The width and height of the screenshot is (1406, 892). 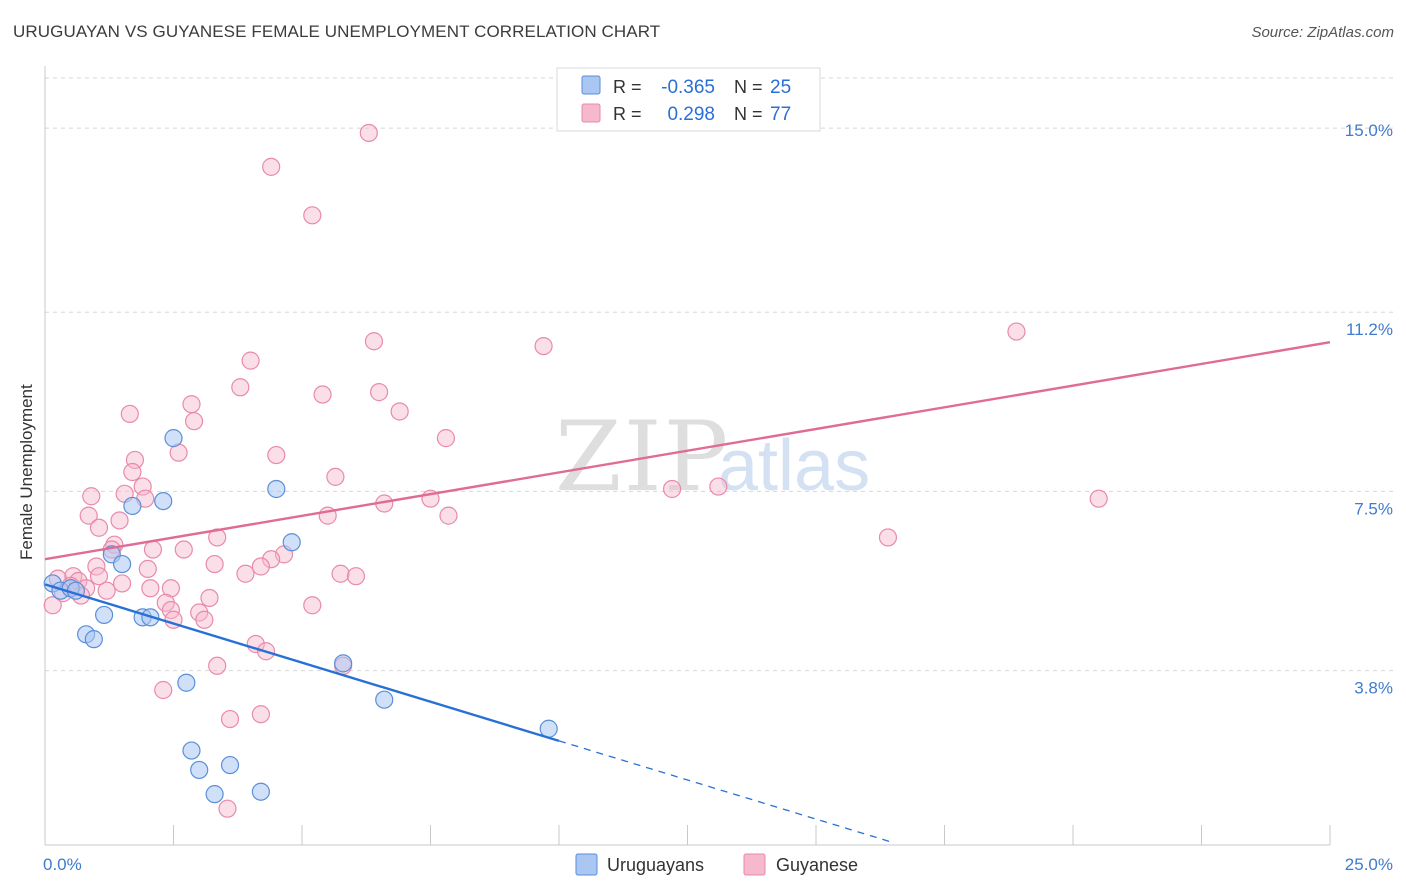 What do you see at coordinates (627, 114) in the screenshot?
I see `legend-r-label-2: R =` at bounding box center [627, 114].